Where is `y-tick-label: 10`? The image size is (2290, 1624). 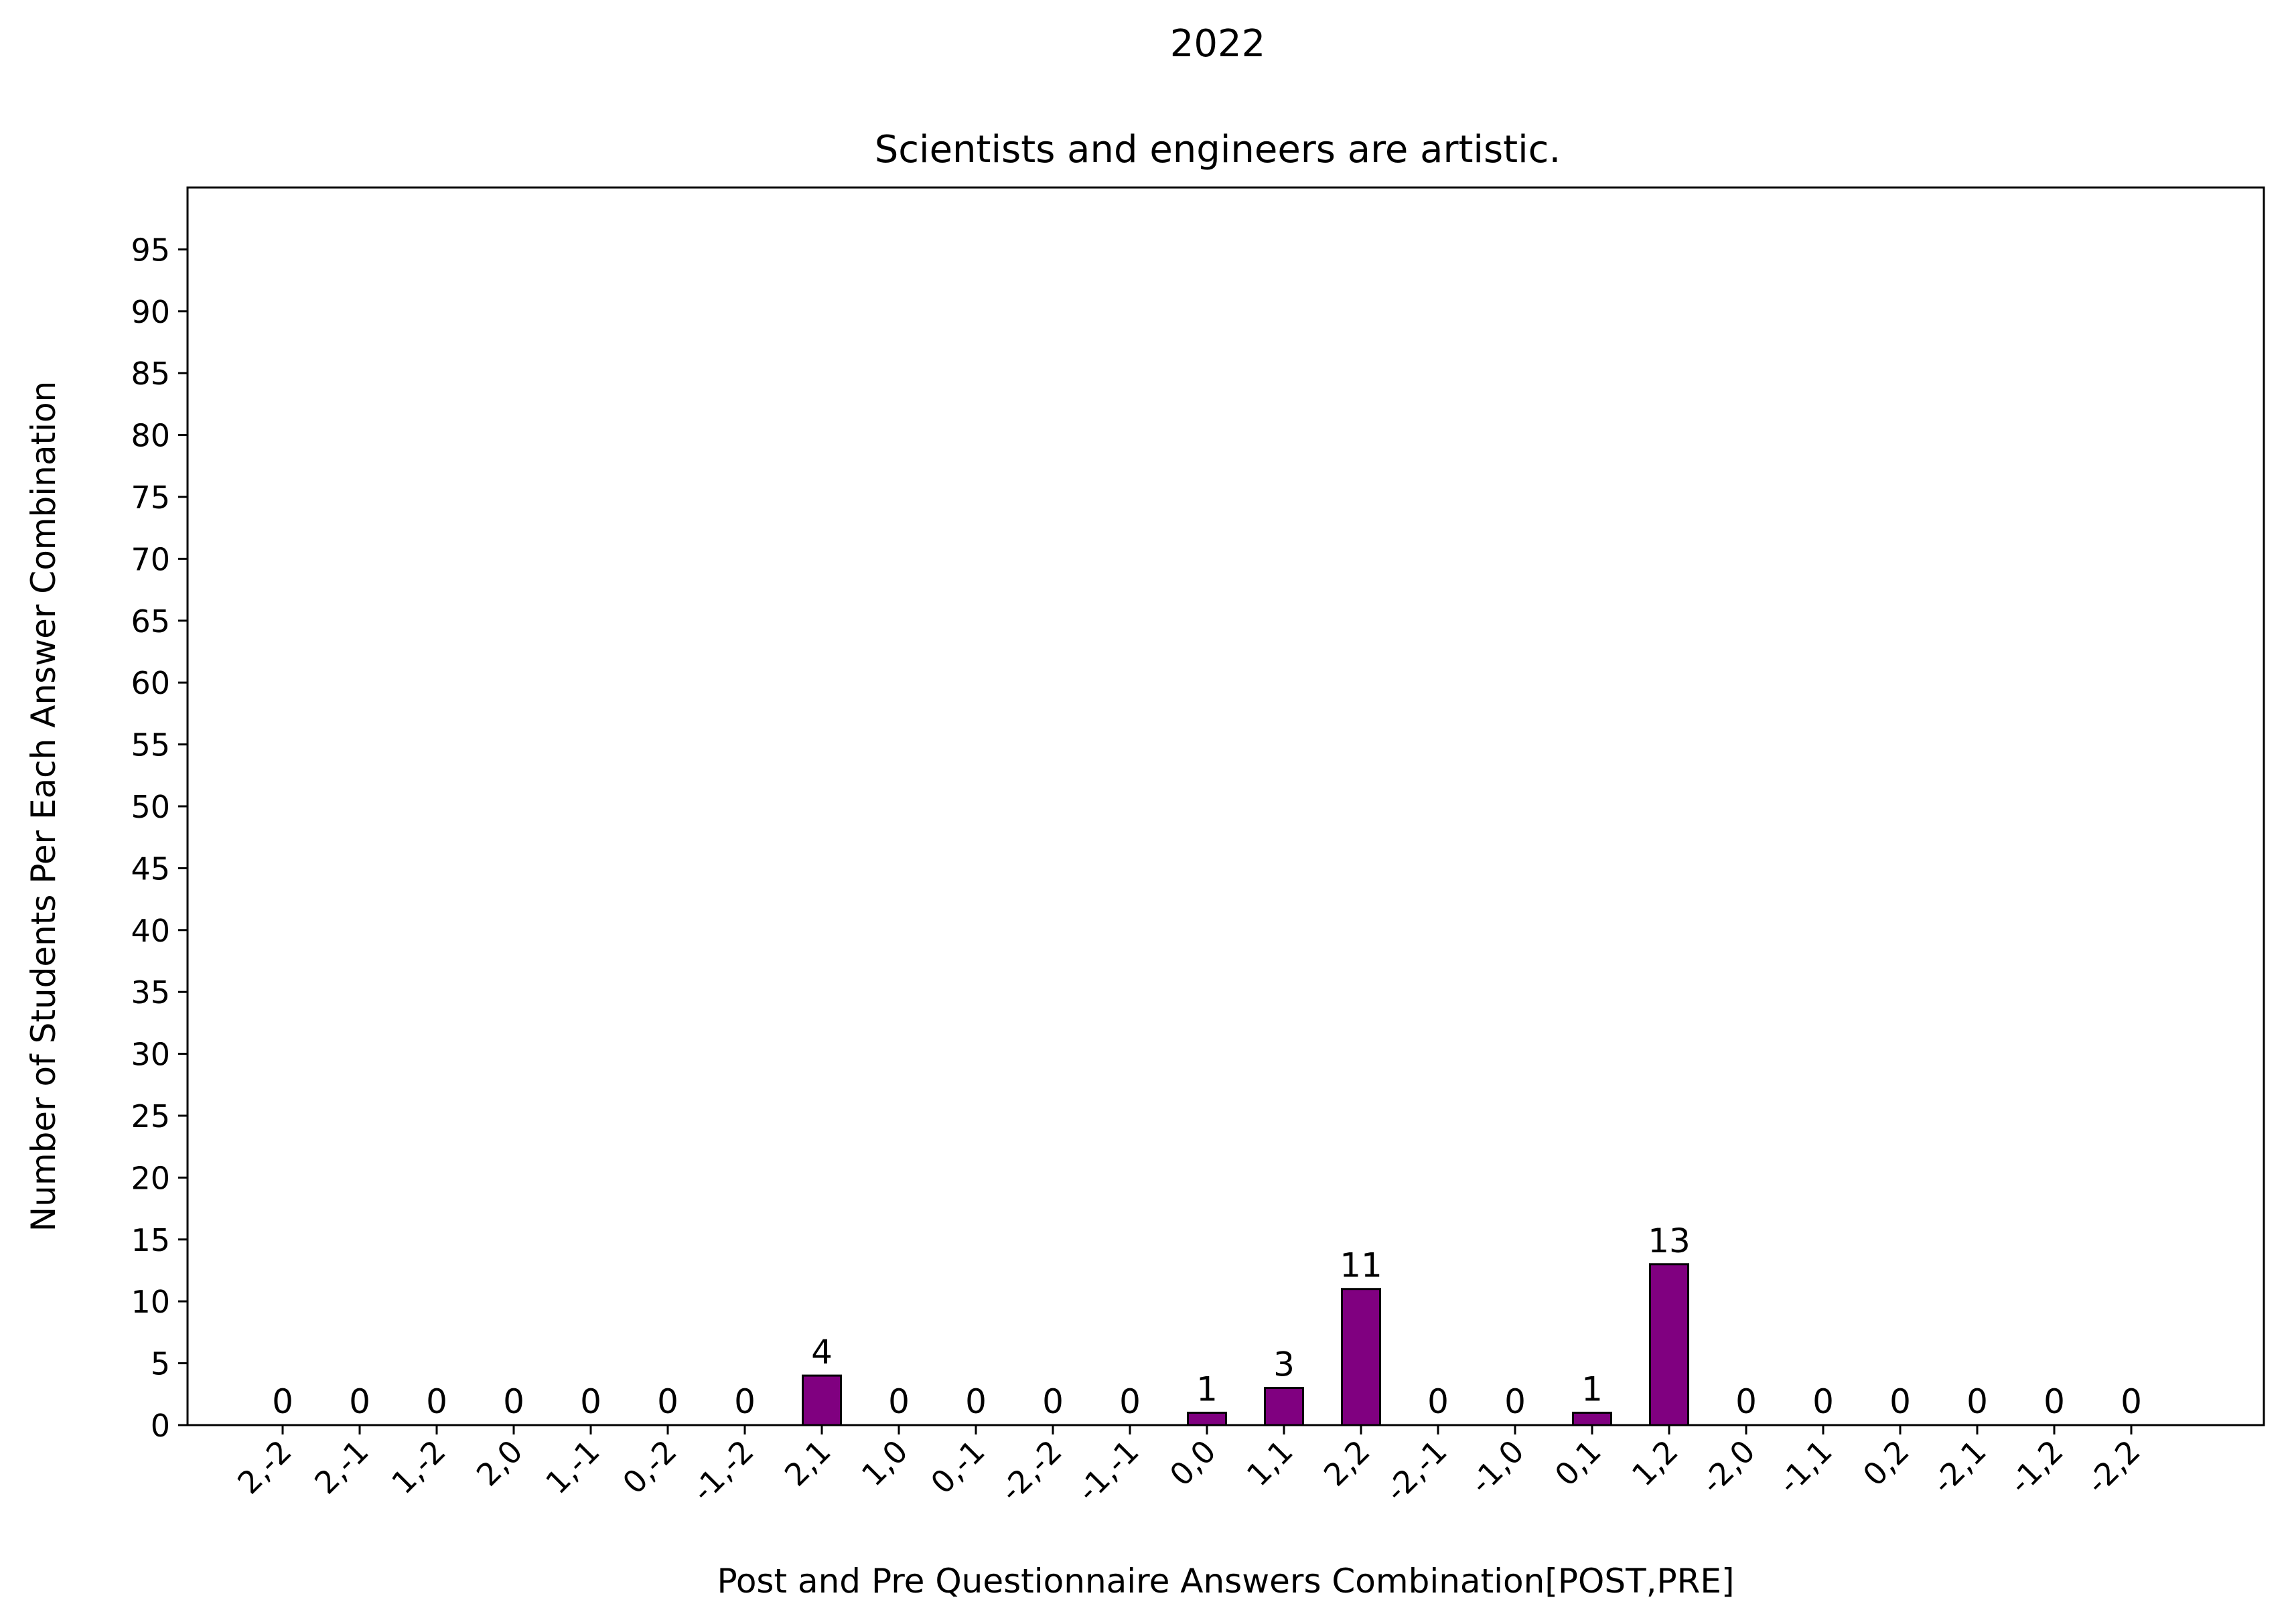 y-tick-label: 10 is located at coordinates (150, 1302).